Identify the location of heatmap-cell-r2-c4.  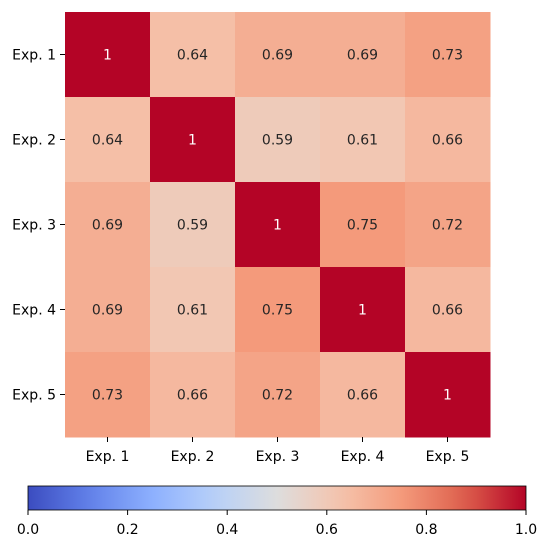
(363, 140).